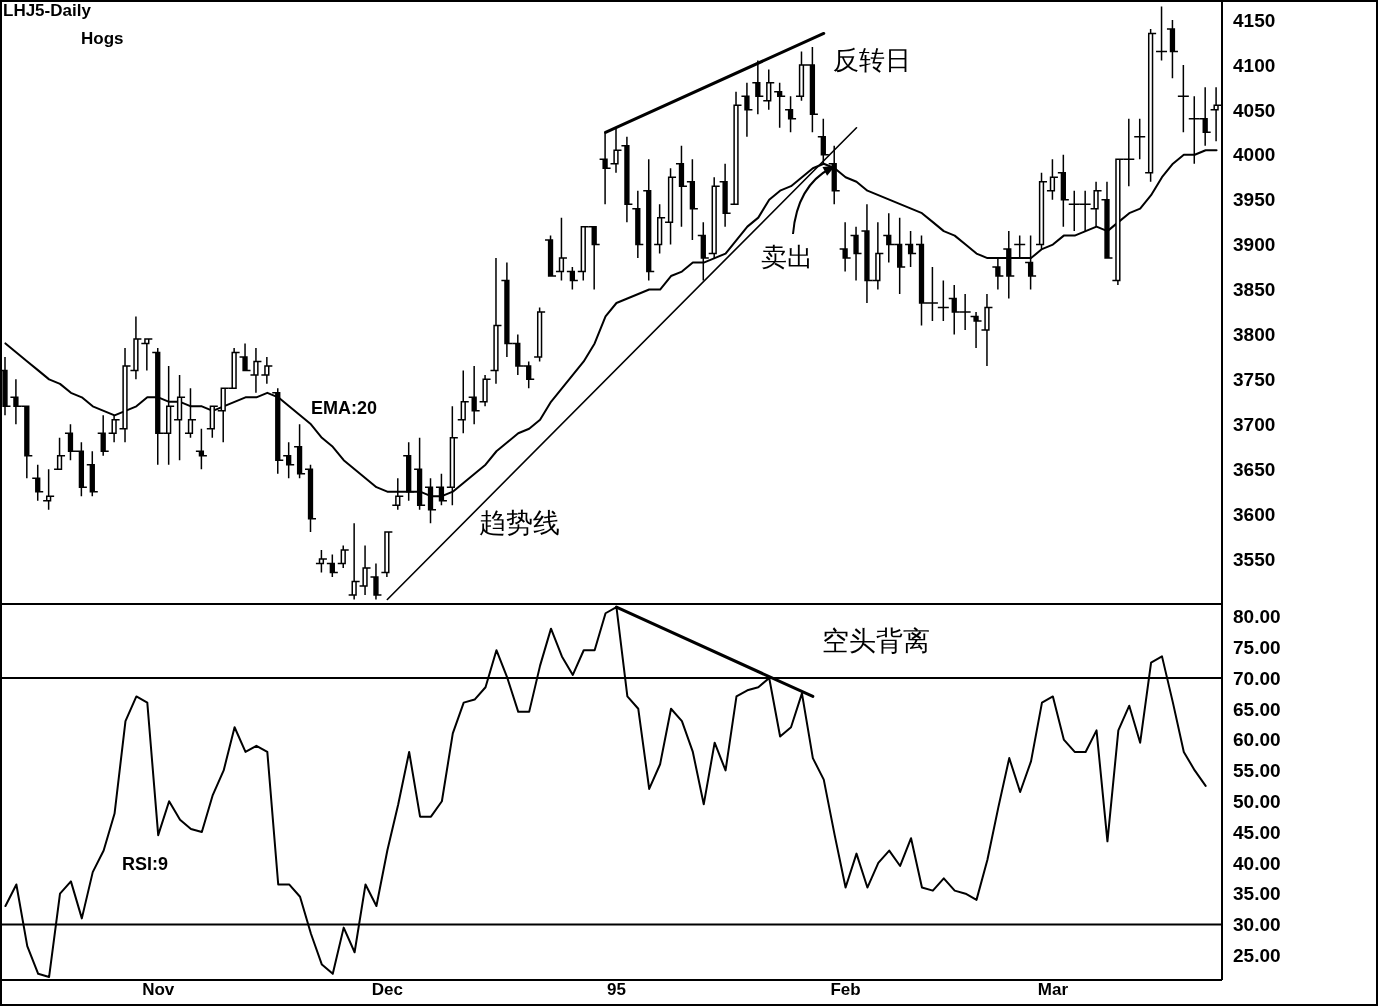 This screenshot has width=1378, height=1006. Describe the element at coordinates (344, 408) in the screenshot. I see `series-label: EMA:20` at that location.